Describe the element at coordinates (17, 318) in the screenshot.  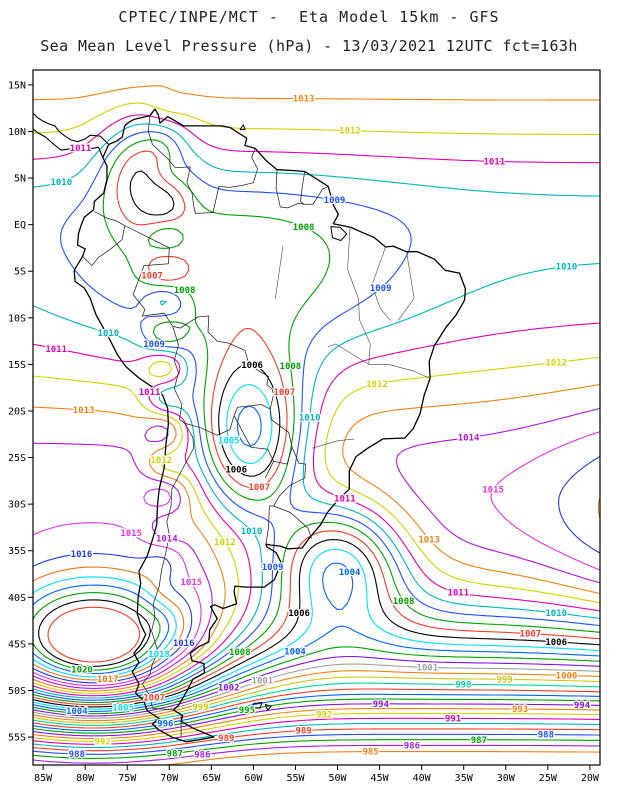
I see `lat-tick-label: 10S` at that location.